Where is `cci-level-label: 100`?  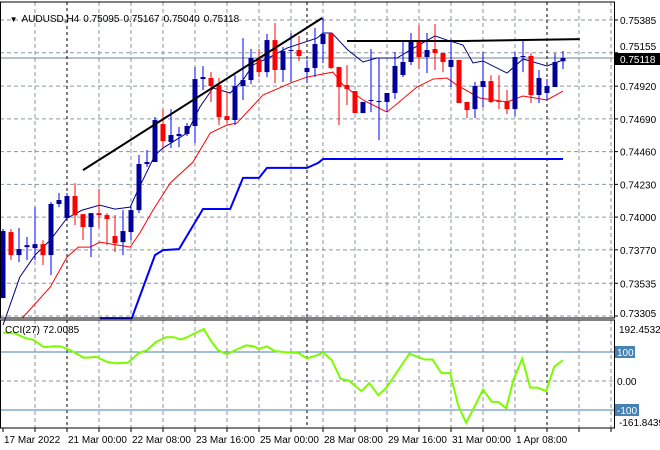 cci-level-label: 100 is located at coordinates (625, 353).